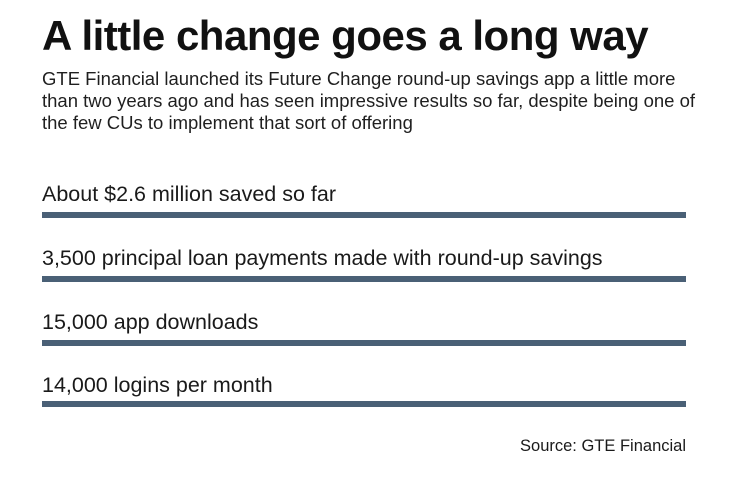 Image resolution: width=740 pixels, height=482 pixels. I want to click on page-title: A little change goes a long way, so click(345, 35).